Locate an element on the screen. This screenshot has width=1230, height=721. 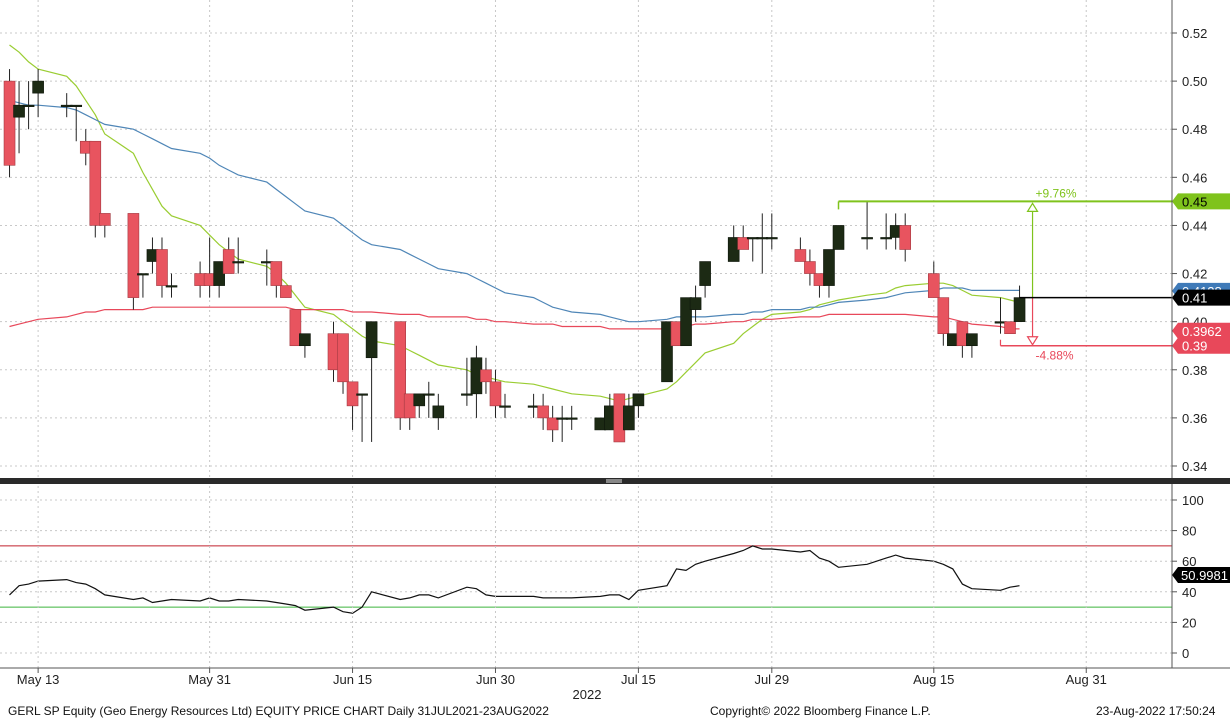
rsi-tick-label: 100 is located at coordinates (1193, 500).